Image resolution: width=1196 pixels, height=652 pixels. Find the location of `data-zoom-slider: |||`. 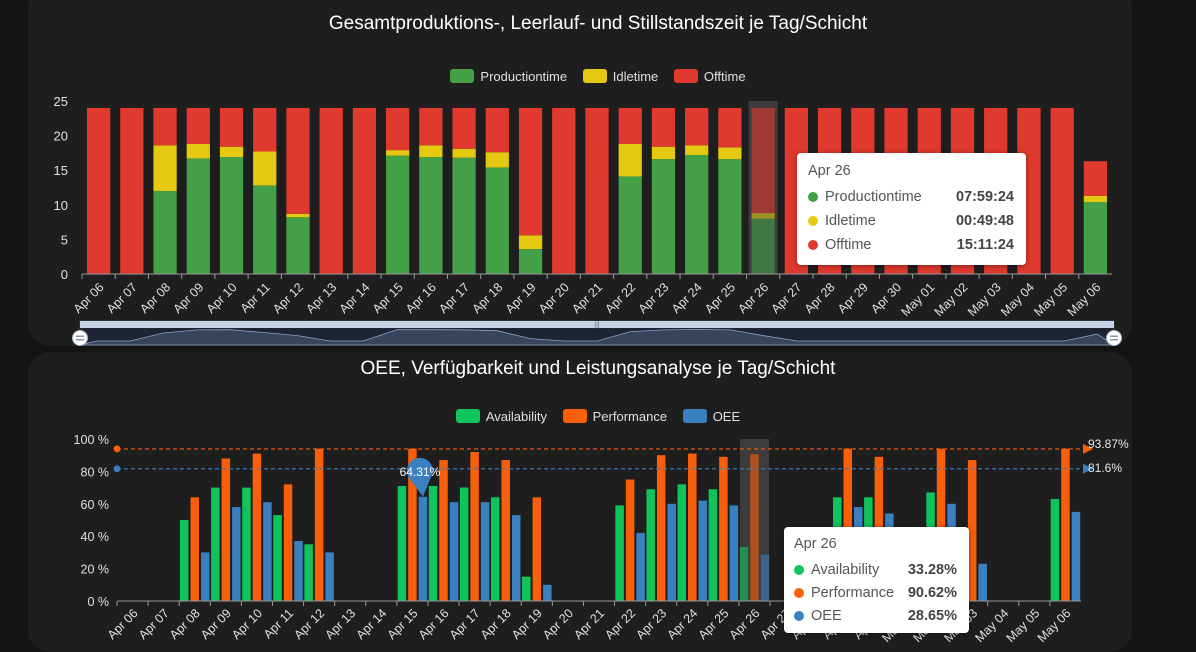

data-zoom-slider: ||| is located at coordinates (597, 333).